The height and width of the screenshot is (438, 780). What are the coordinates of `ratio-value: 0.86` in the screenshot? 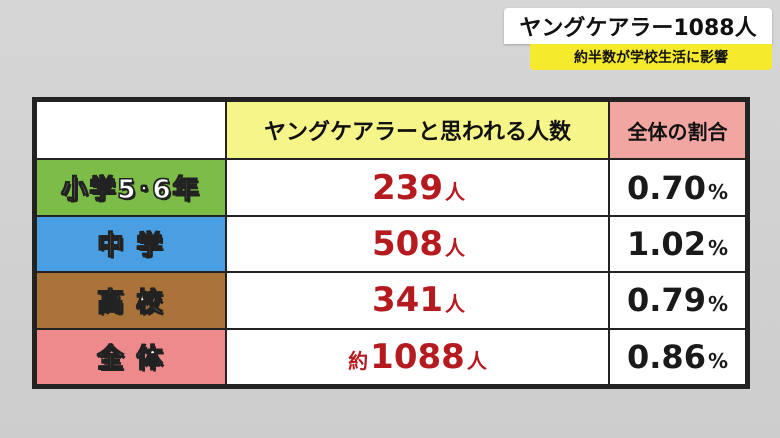 It's located at (666, 356).